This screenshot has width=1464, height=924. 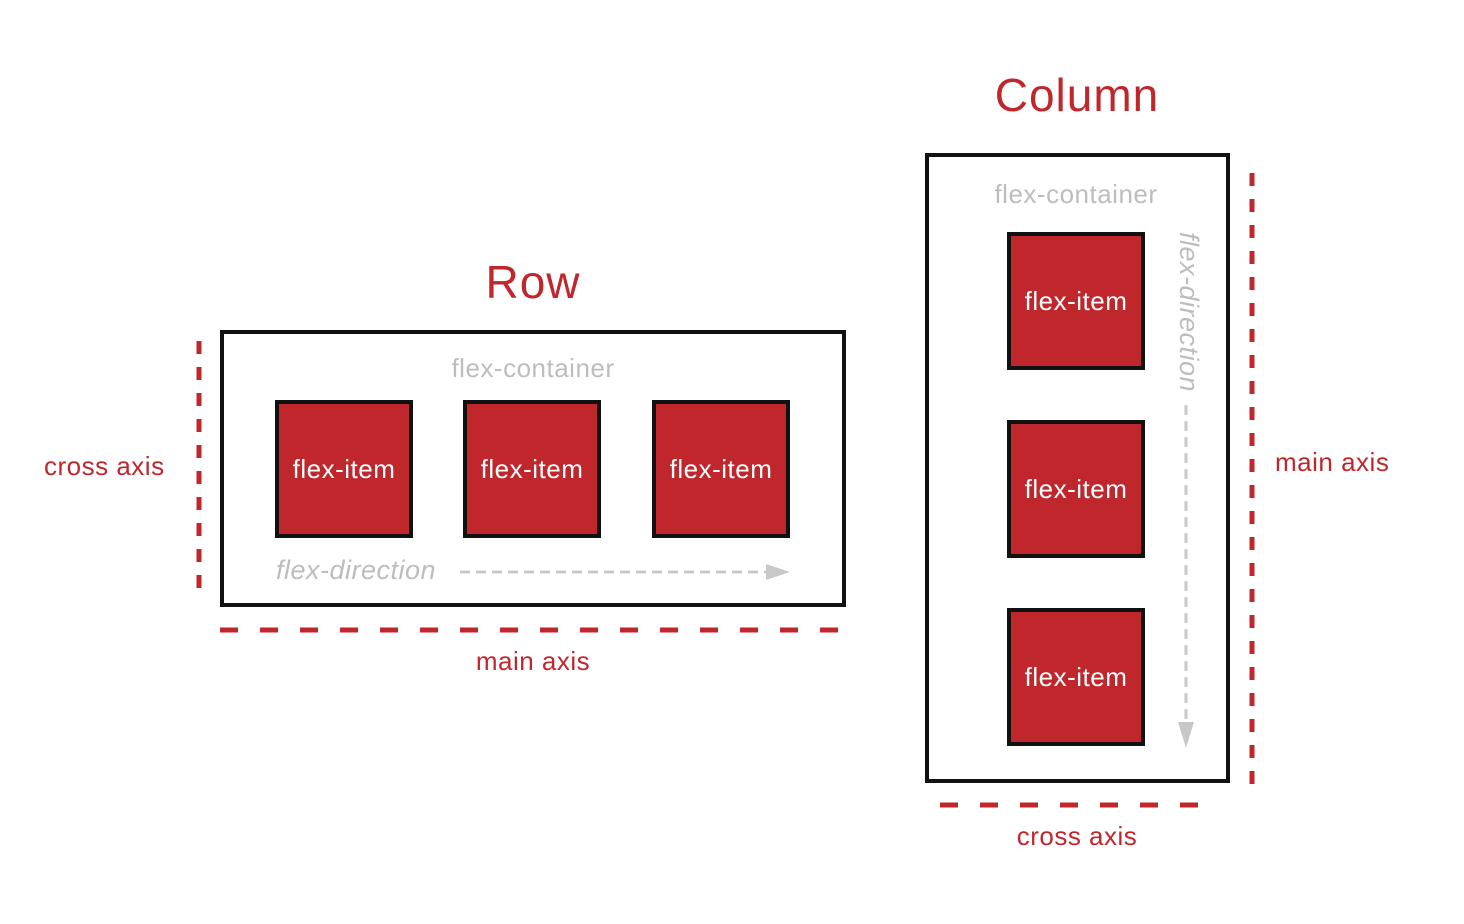 I want to click on row-flex-item-1: flex-item, so click(x=344, y=469).